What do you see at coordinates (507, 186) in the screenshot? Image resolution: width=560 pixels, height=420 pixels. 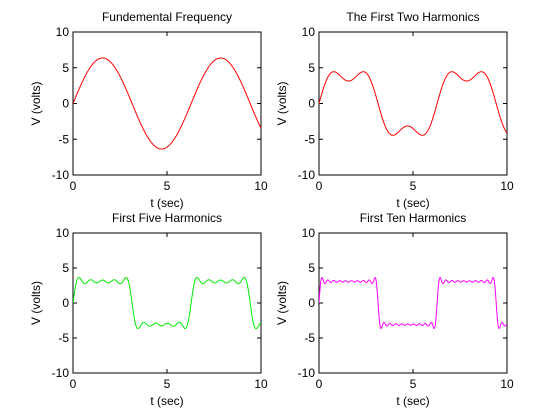 I see `chart-2-xtick-label: 10` at bounding box center [507, 186].